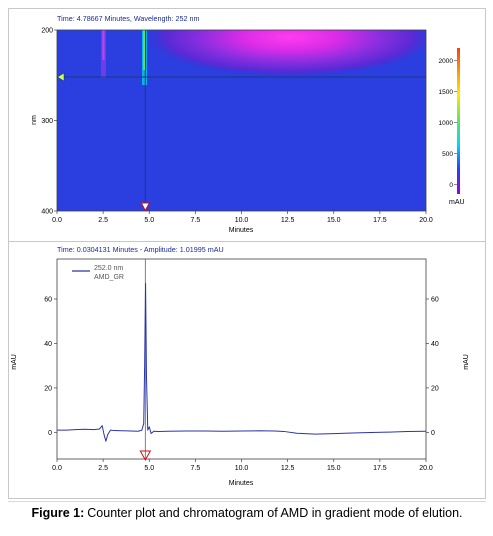 This screenshot has height=536, width=493. What do you see at coordinates (426, 220) in the screenshot?
I see `contour-x-tick-label: 20.0` at bounding box center [426, 220].